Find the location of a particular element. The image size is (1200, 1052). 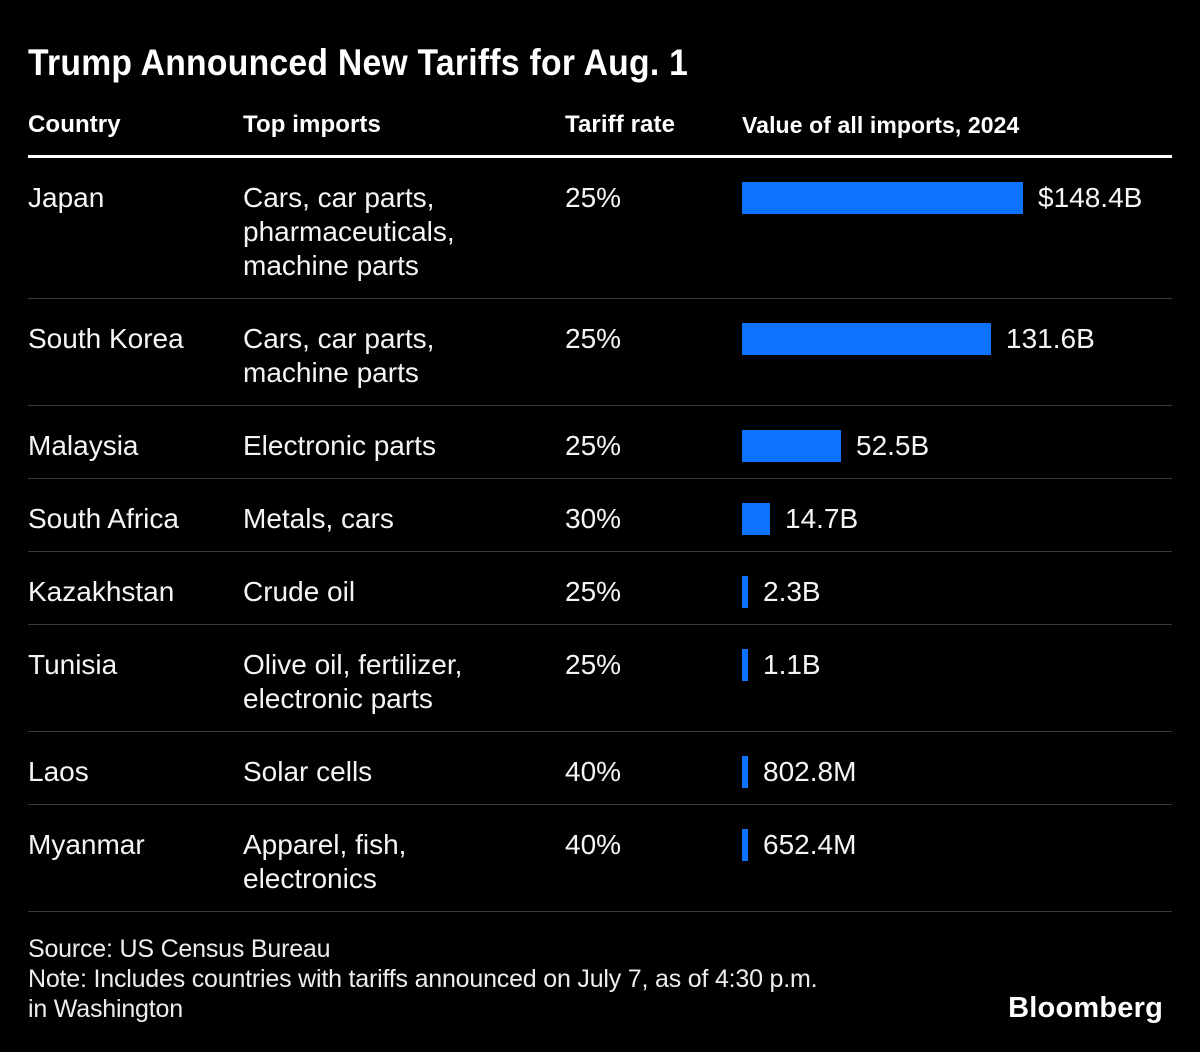

table-row: Laos Solar cells 40% 802.8M is located at coordinates (600, 768).